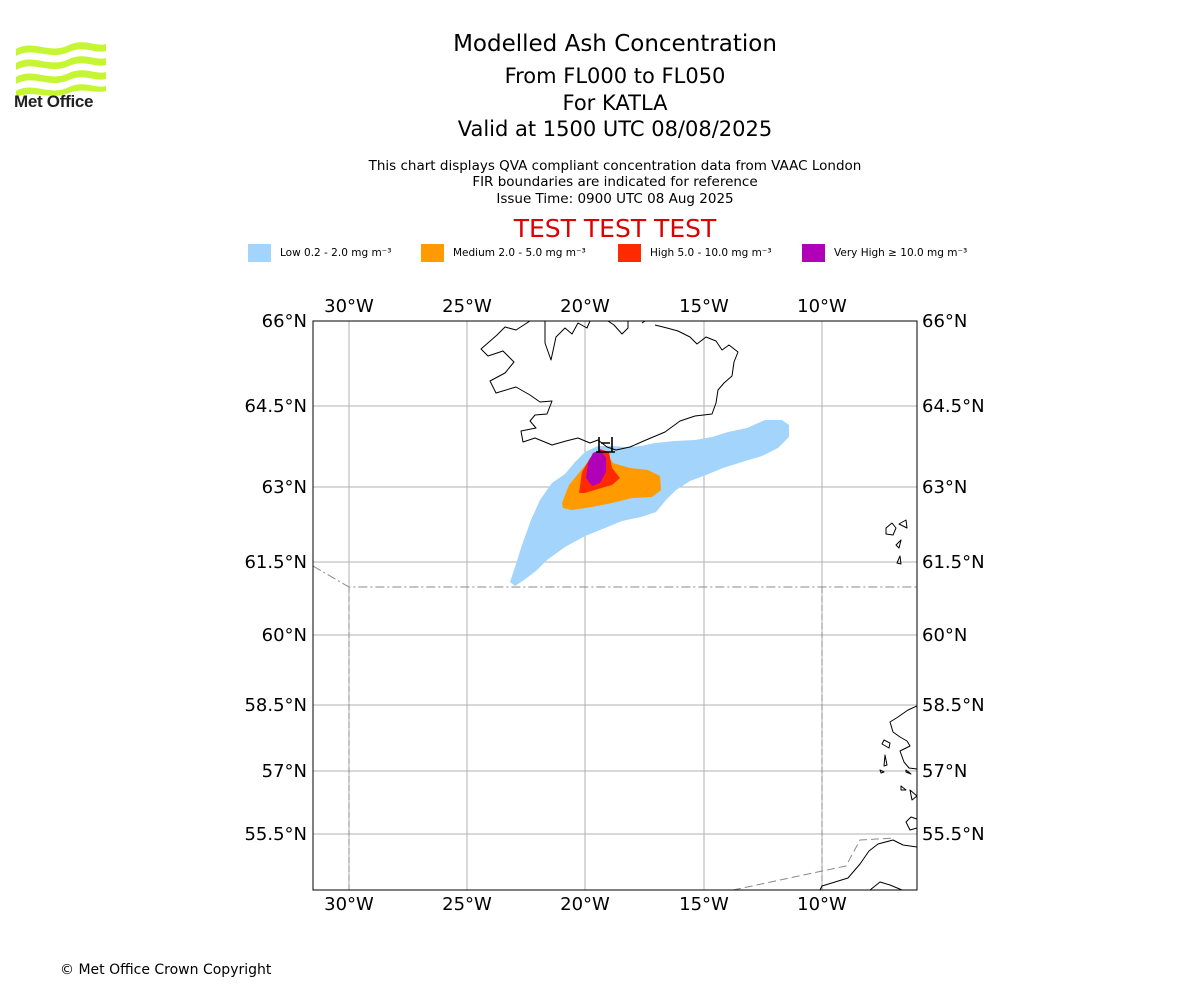 The width and height of the screenshot is (1200, 1000). Describe the element at coordinates (284, 321) in the screenshot. I see `lat-tick-left: 66°N` at that location.